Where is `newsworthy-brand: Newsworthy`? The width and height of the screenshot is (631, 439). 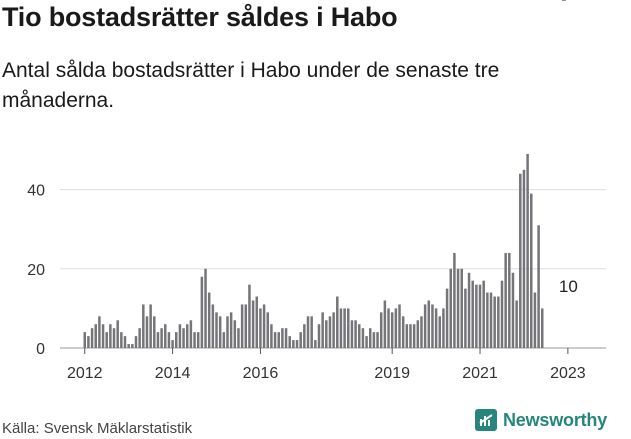
newsworthy-brand: Newsworthy is located at coordinates (541, 420).